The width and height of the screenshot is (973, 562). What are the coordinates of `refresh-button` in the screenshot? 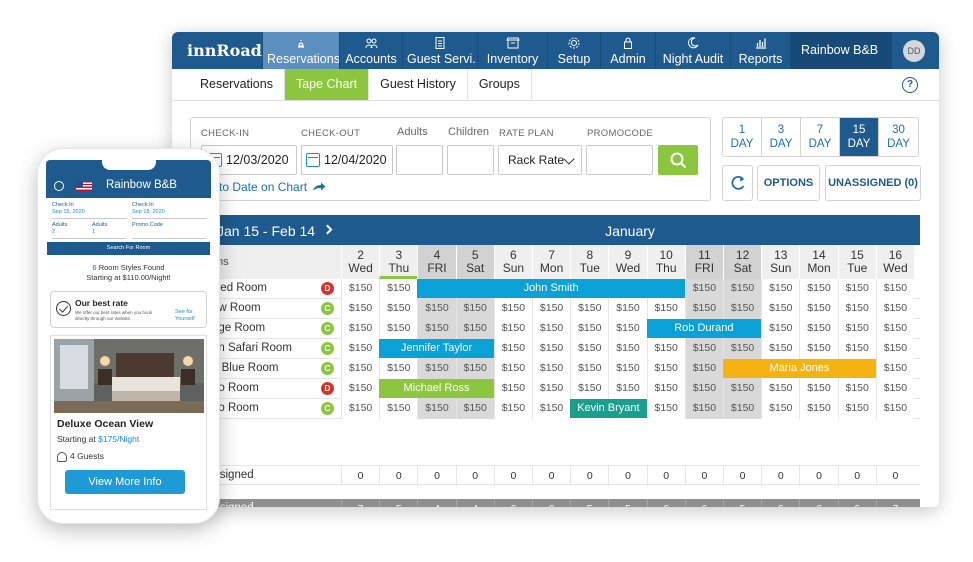 It's located at (737, 183).